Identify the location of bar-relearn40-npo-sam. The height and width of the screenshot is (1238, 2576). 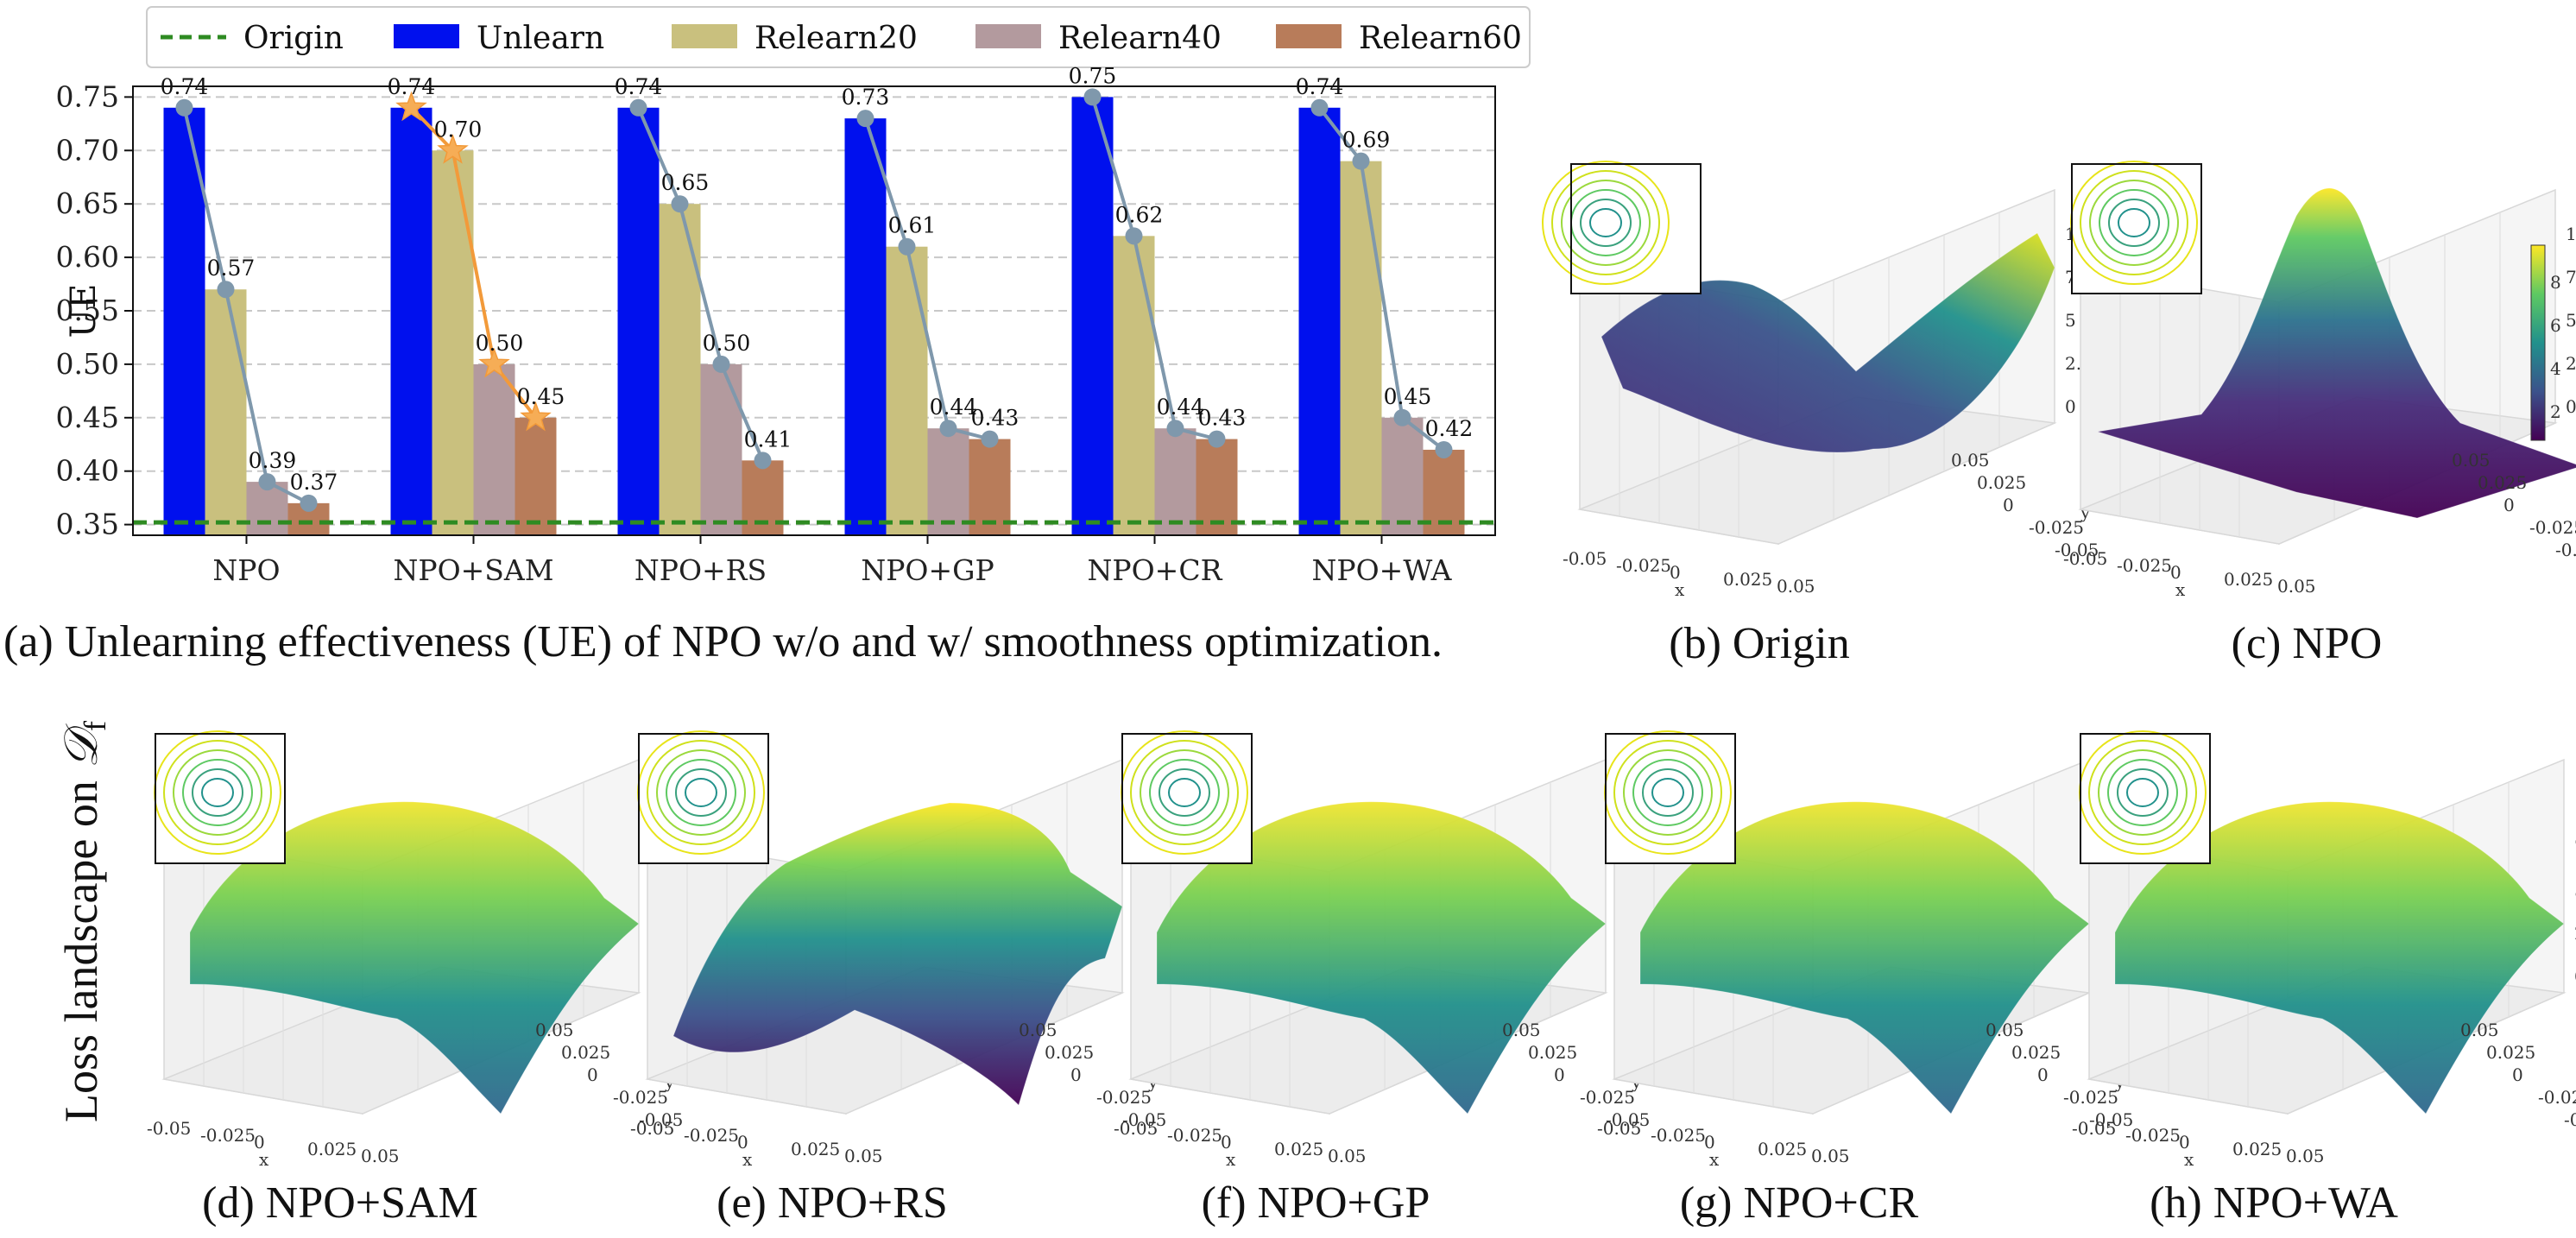
(494, 449).